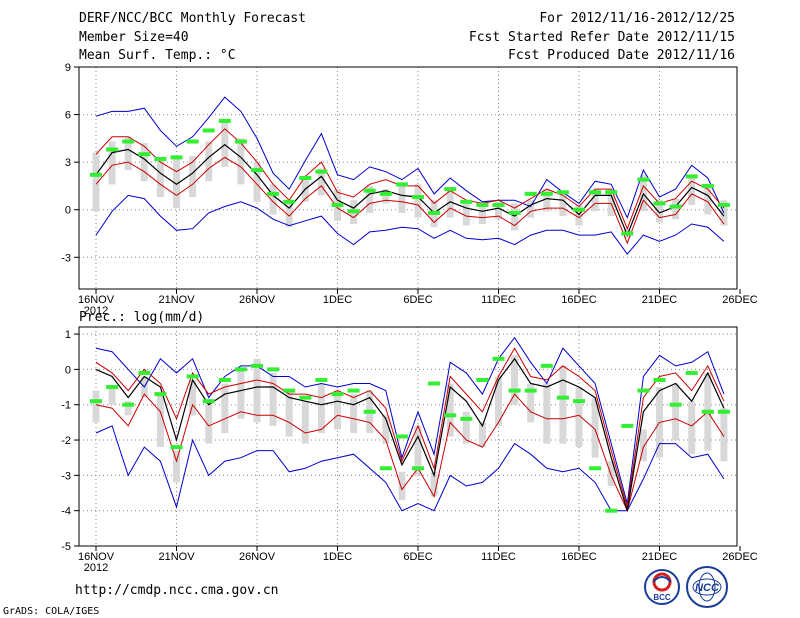  I want to click on svg-text: NCC, so click(707, 588).